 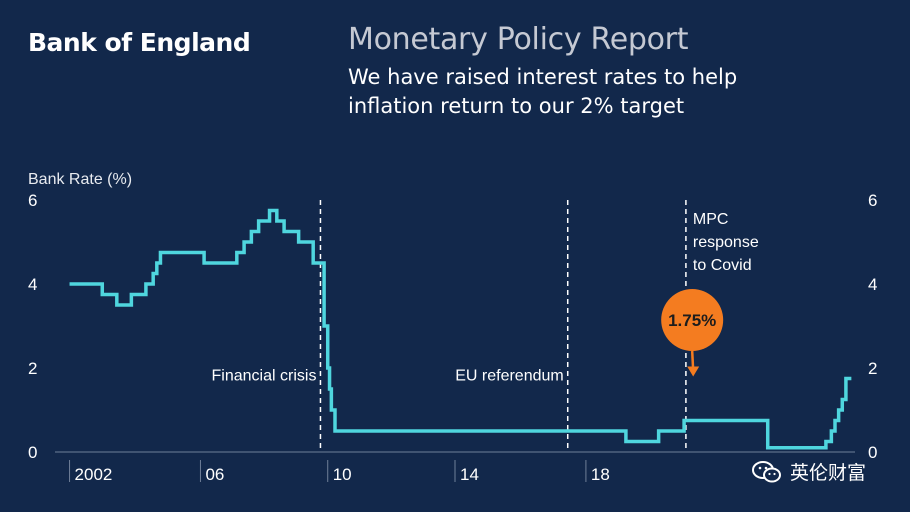 What do you see at coordinates (711, 219) in the screenshot?
I see `event-label: MPC` at bounding box center [711, 219].